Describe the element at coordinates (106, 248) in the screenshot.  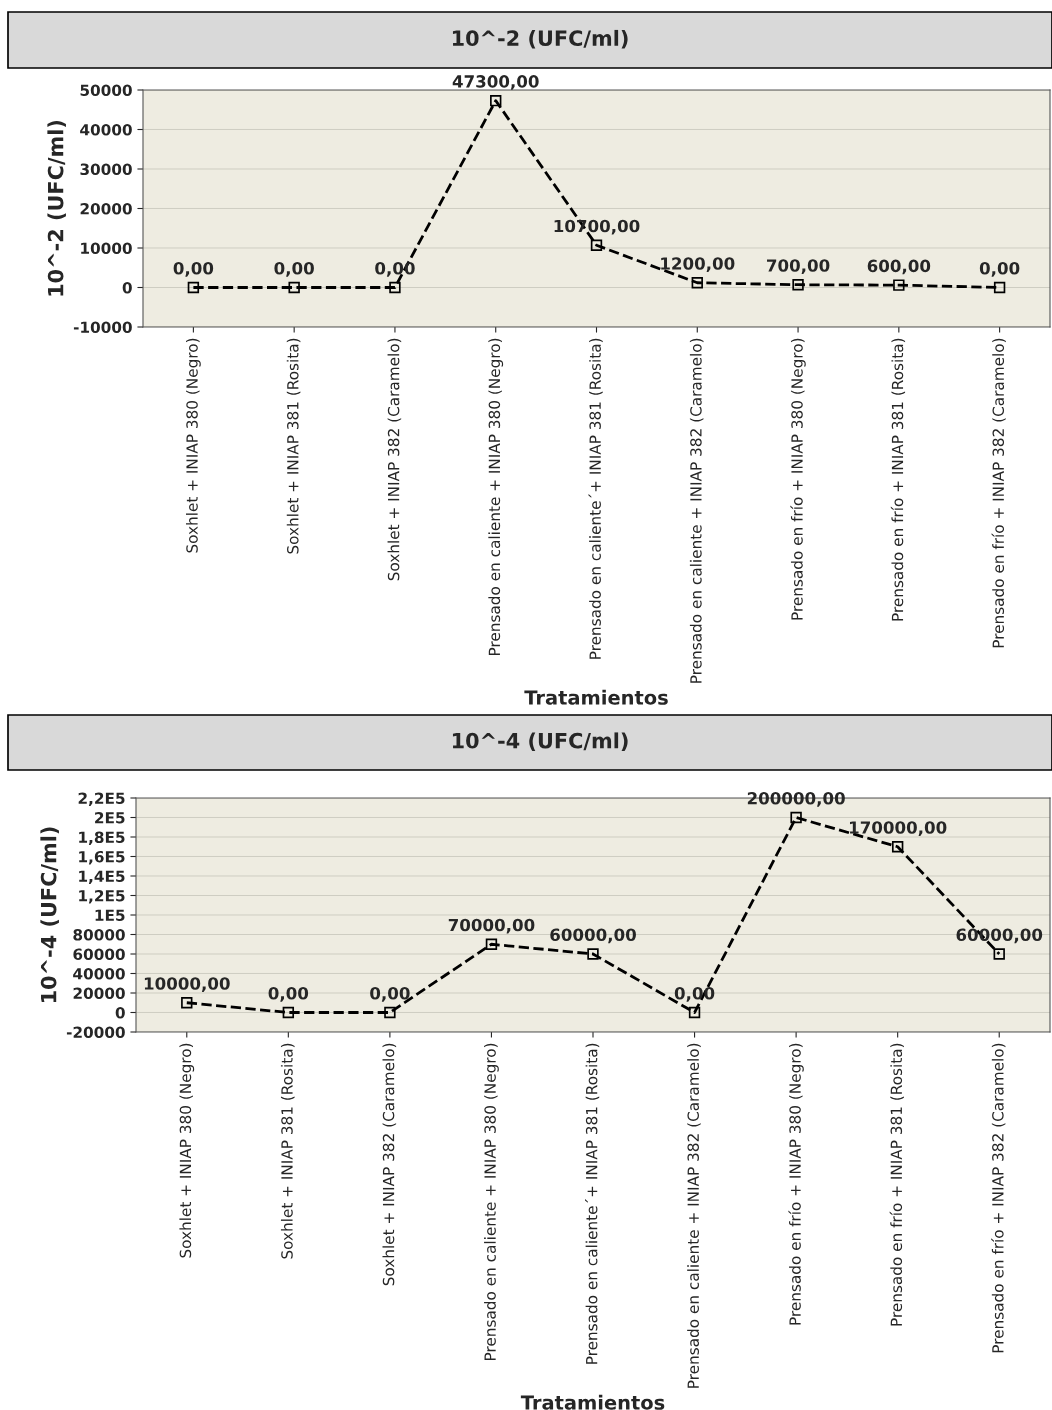
I see `y-tick-label: 10000` at that location.